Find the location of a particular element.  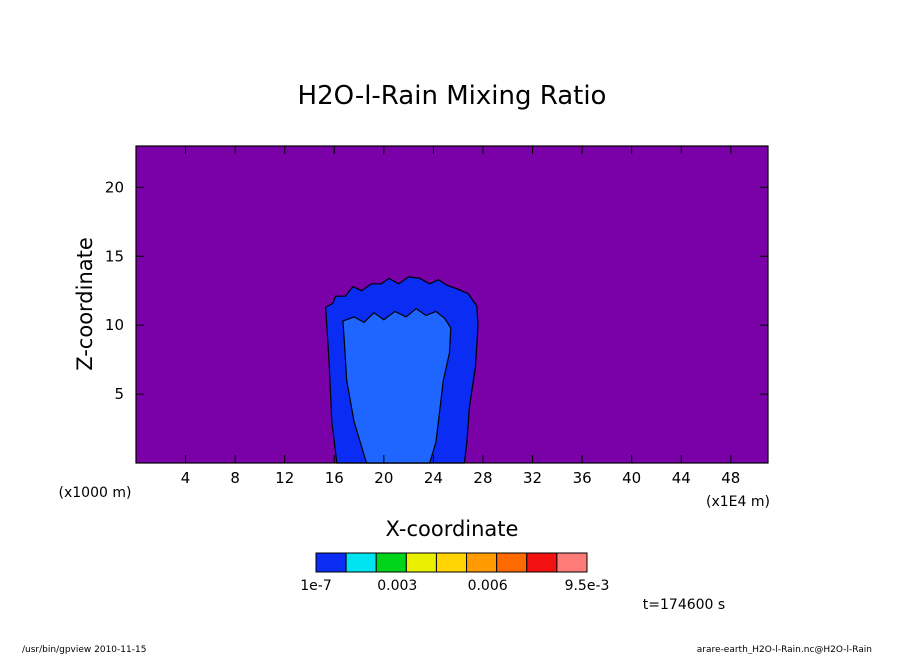

x-unit-label: (x1000 m) is located at coordinates (95, 493).